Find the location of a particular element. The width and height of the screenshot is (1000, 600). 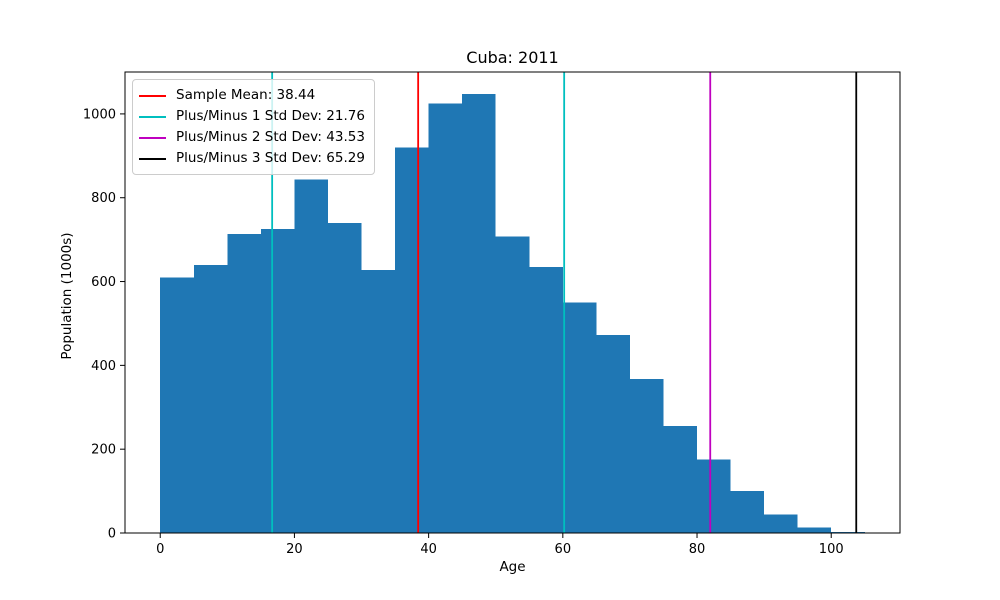

legend-item-sample-mean: Sample Mean: 38.44 is located at coordinates (252, 95).